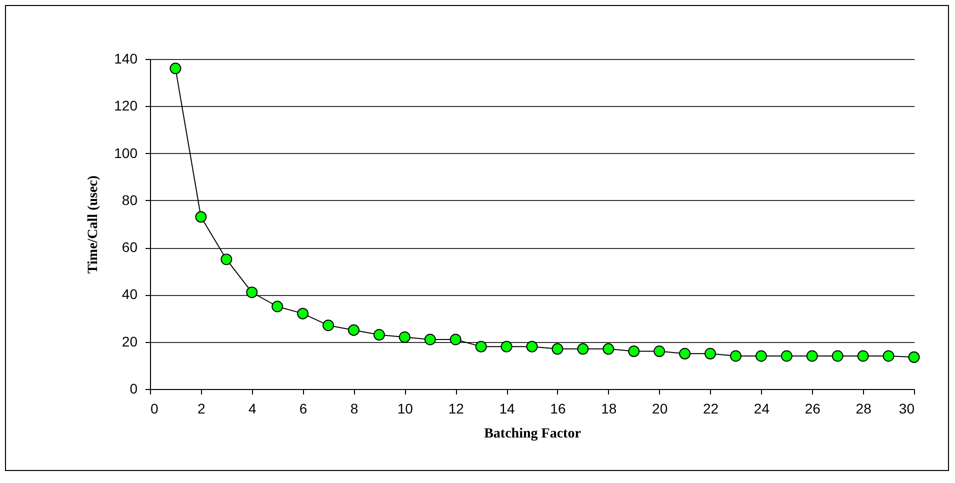 Image resolution: width=955 pixels, height=483 pixels. Describe the element at coordinates (532, 434) in the screenshot. I see `x-axis-title: Batching Factor` at that location.